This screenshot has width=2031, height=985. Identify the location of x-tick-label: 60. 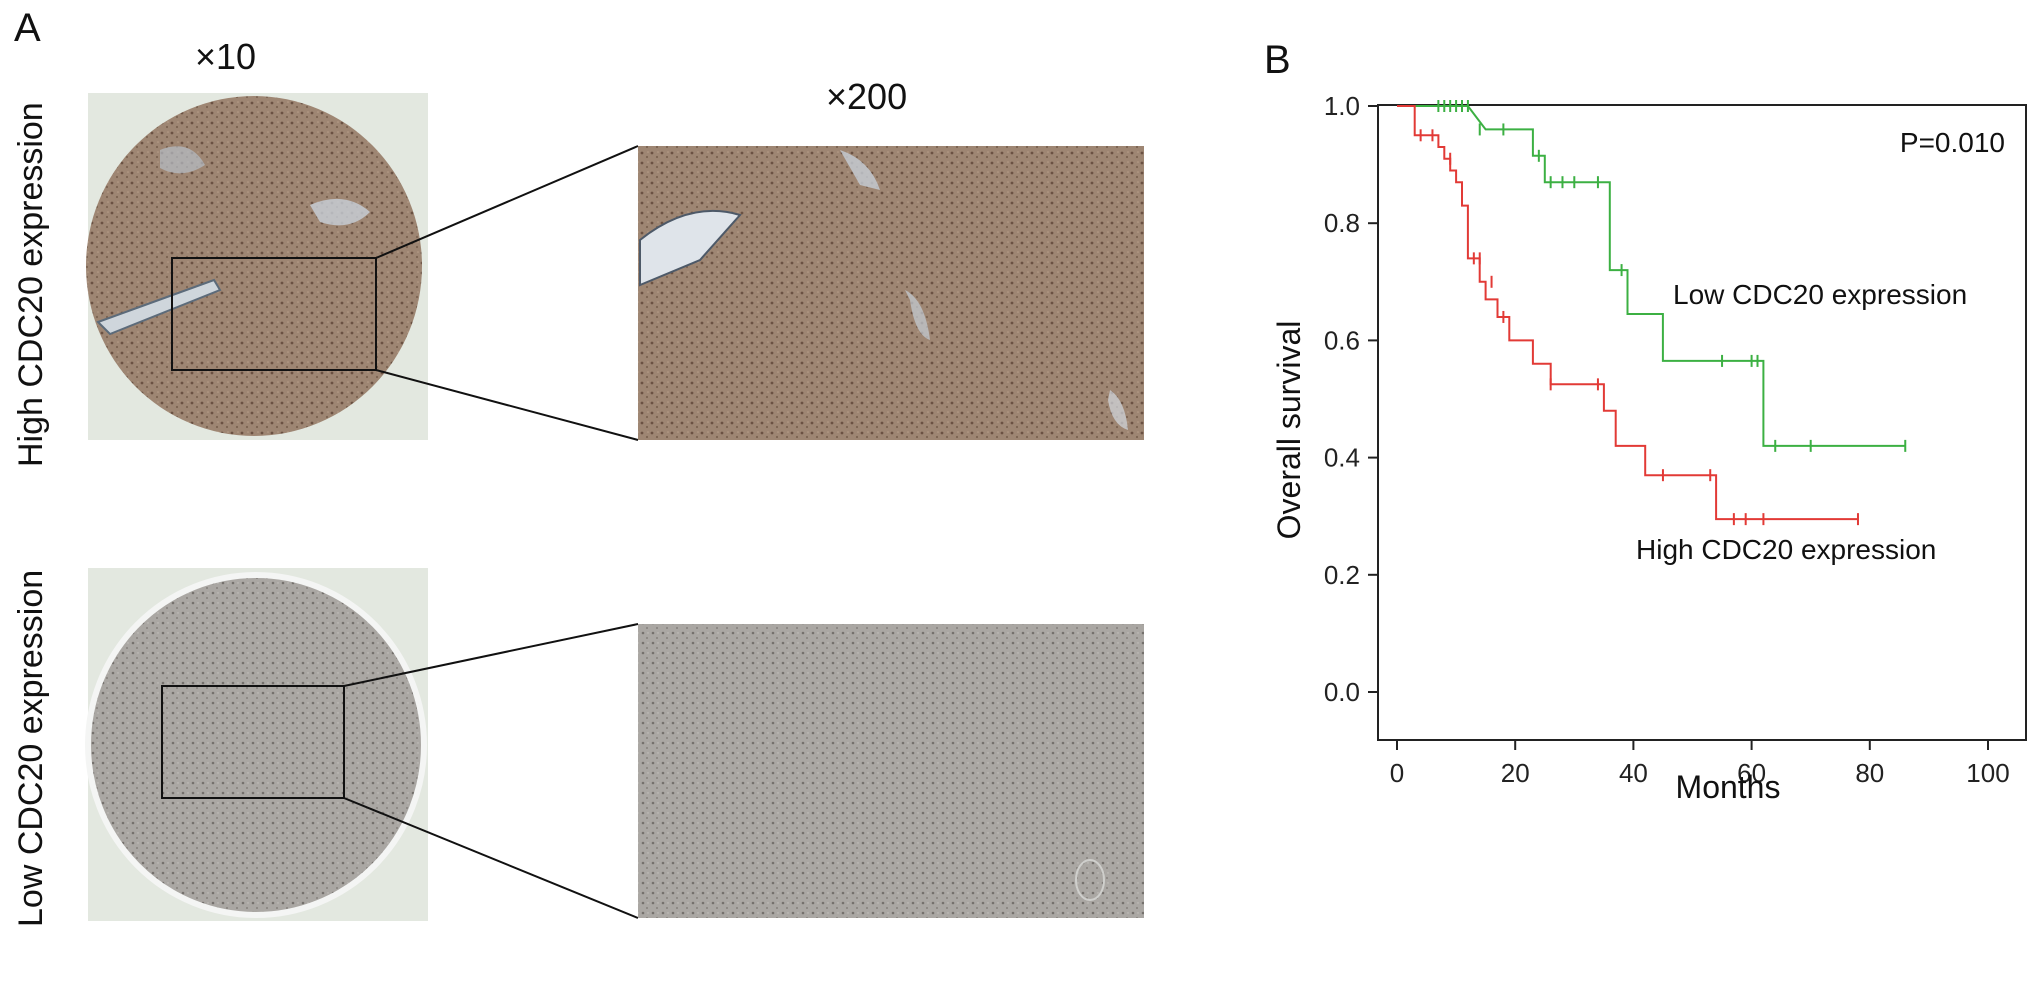
(1751, 773).